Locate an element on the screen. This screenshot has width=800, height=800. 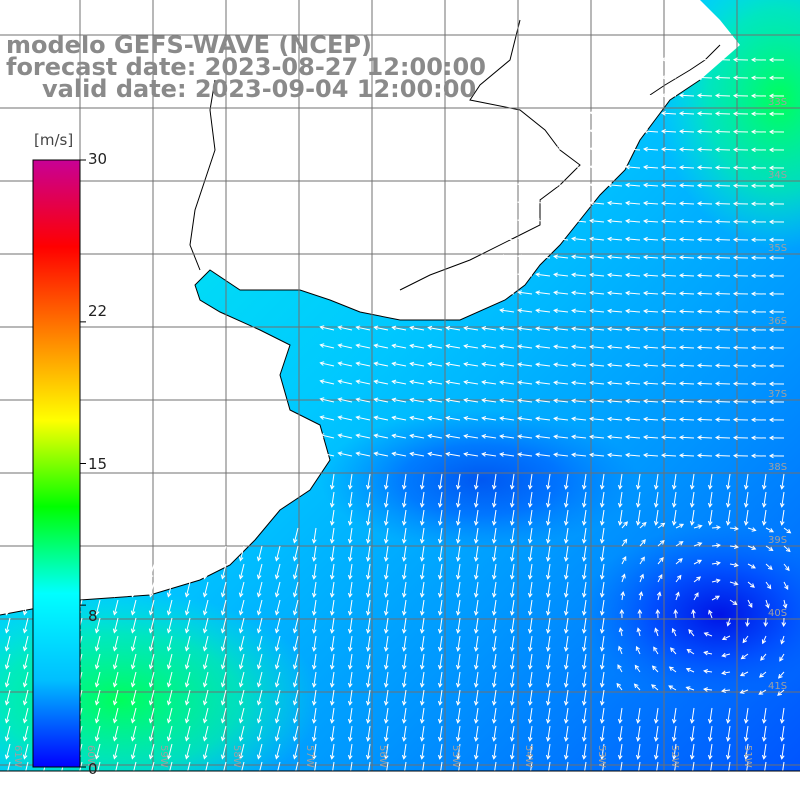
longitude-label: 58W is located at coordinates (236, 756).